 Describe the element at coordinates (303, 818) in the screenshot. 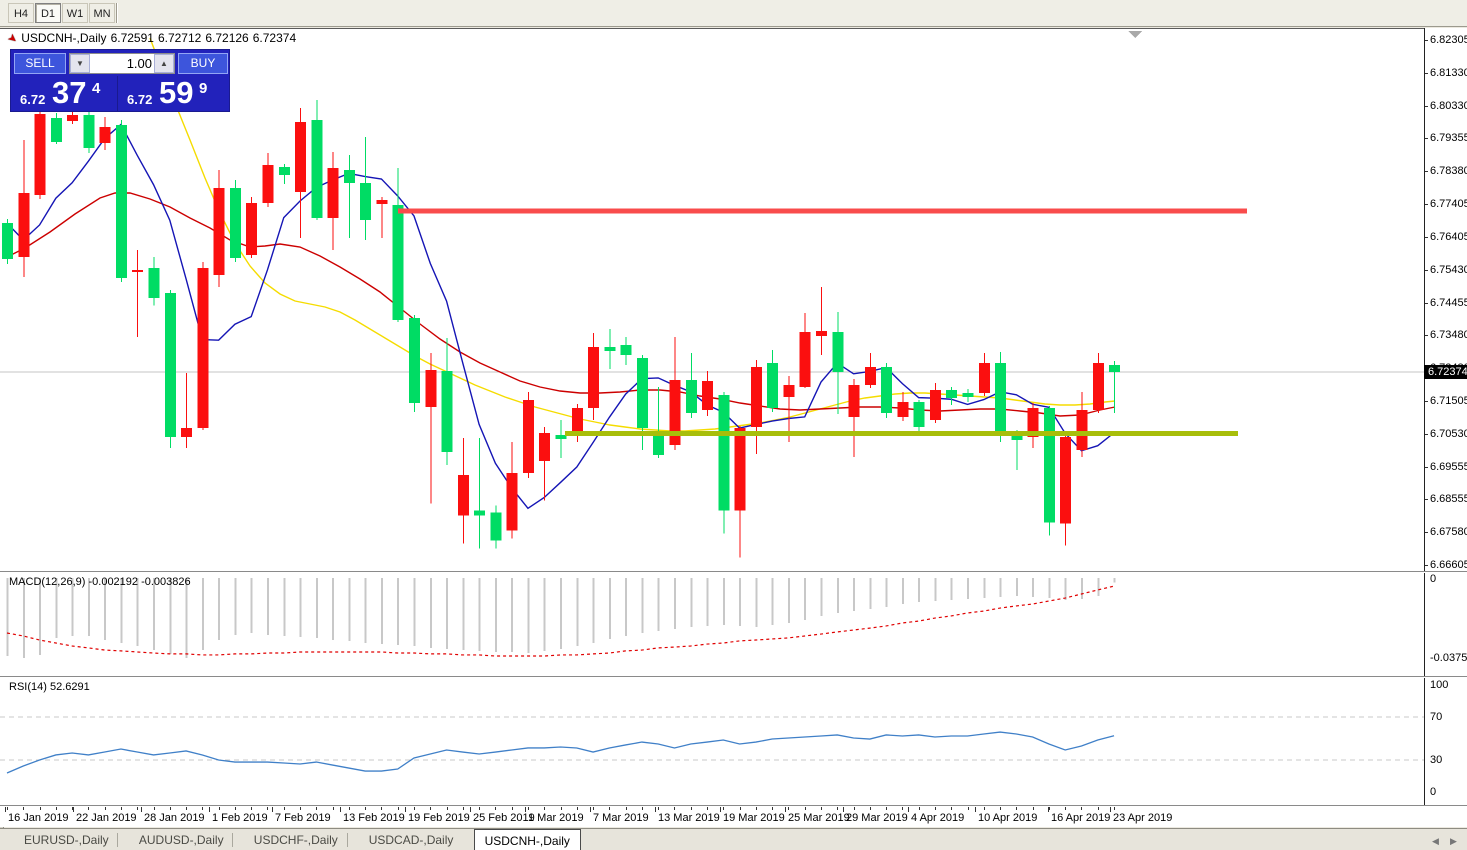

I see `date-label: 7 Feb 2019` at that location.